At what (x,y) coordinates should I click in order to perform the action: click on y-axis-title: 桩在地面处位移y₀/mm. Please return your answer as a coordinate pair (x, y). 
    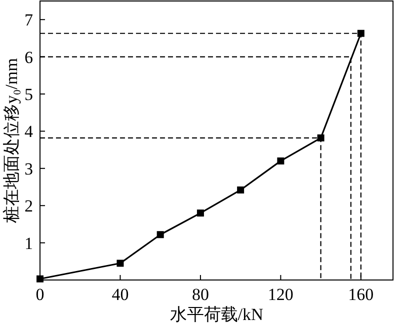
    Looking at the image, I should click on (11, 141).